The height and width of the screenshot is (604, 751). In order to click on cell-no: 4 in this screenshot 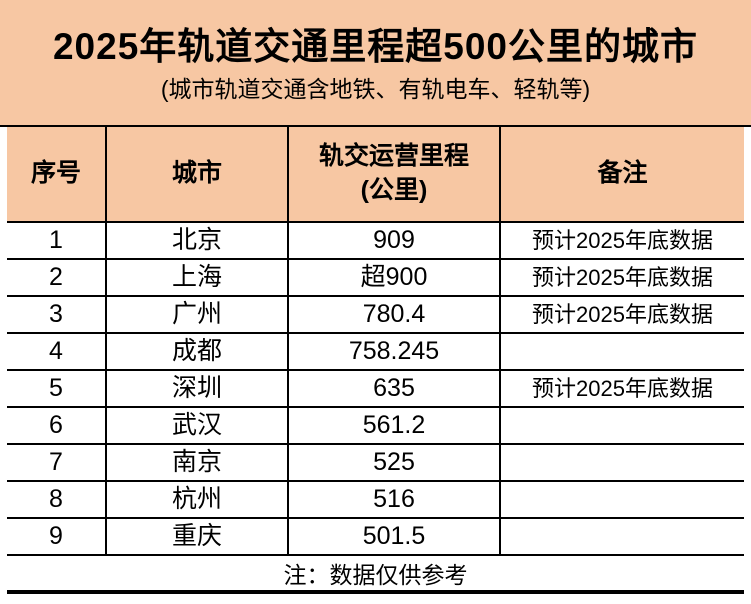, I will do `click(57, 351)`.